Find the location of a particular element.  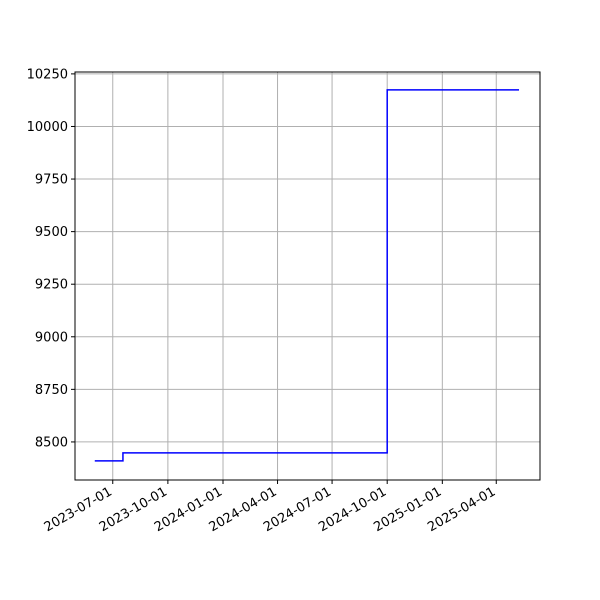

y-tick-label: 9250 is located at coordinates (51, 285).